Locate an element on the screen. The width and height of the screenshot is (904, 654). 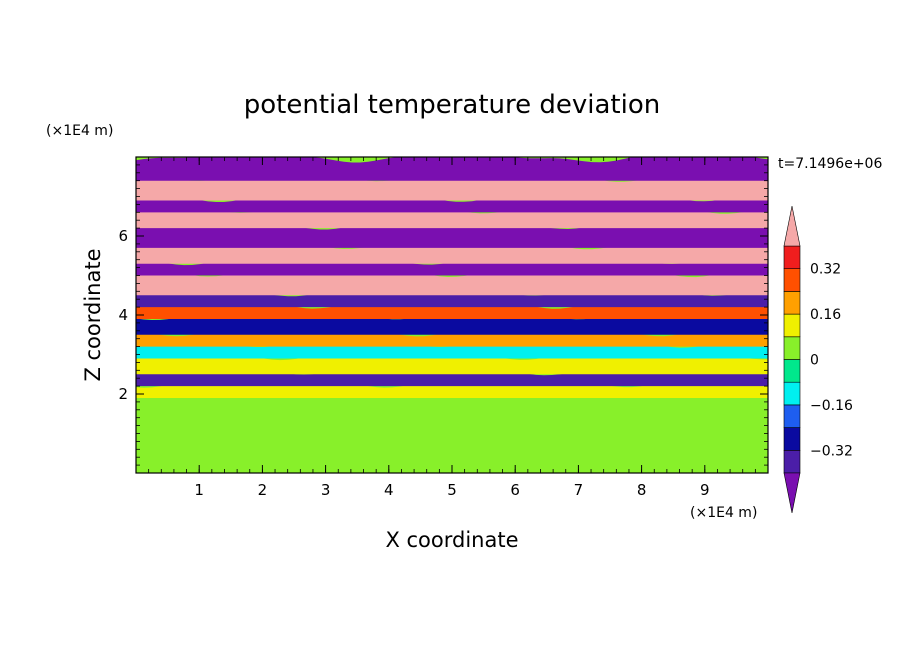
colorbar-tick-label: −0.16 is located at coordinates (831, 406).